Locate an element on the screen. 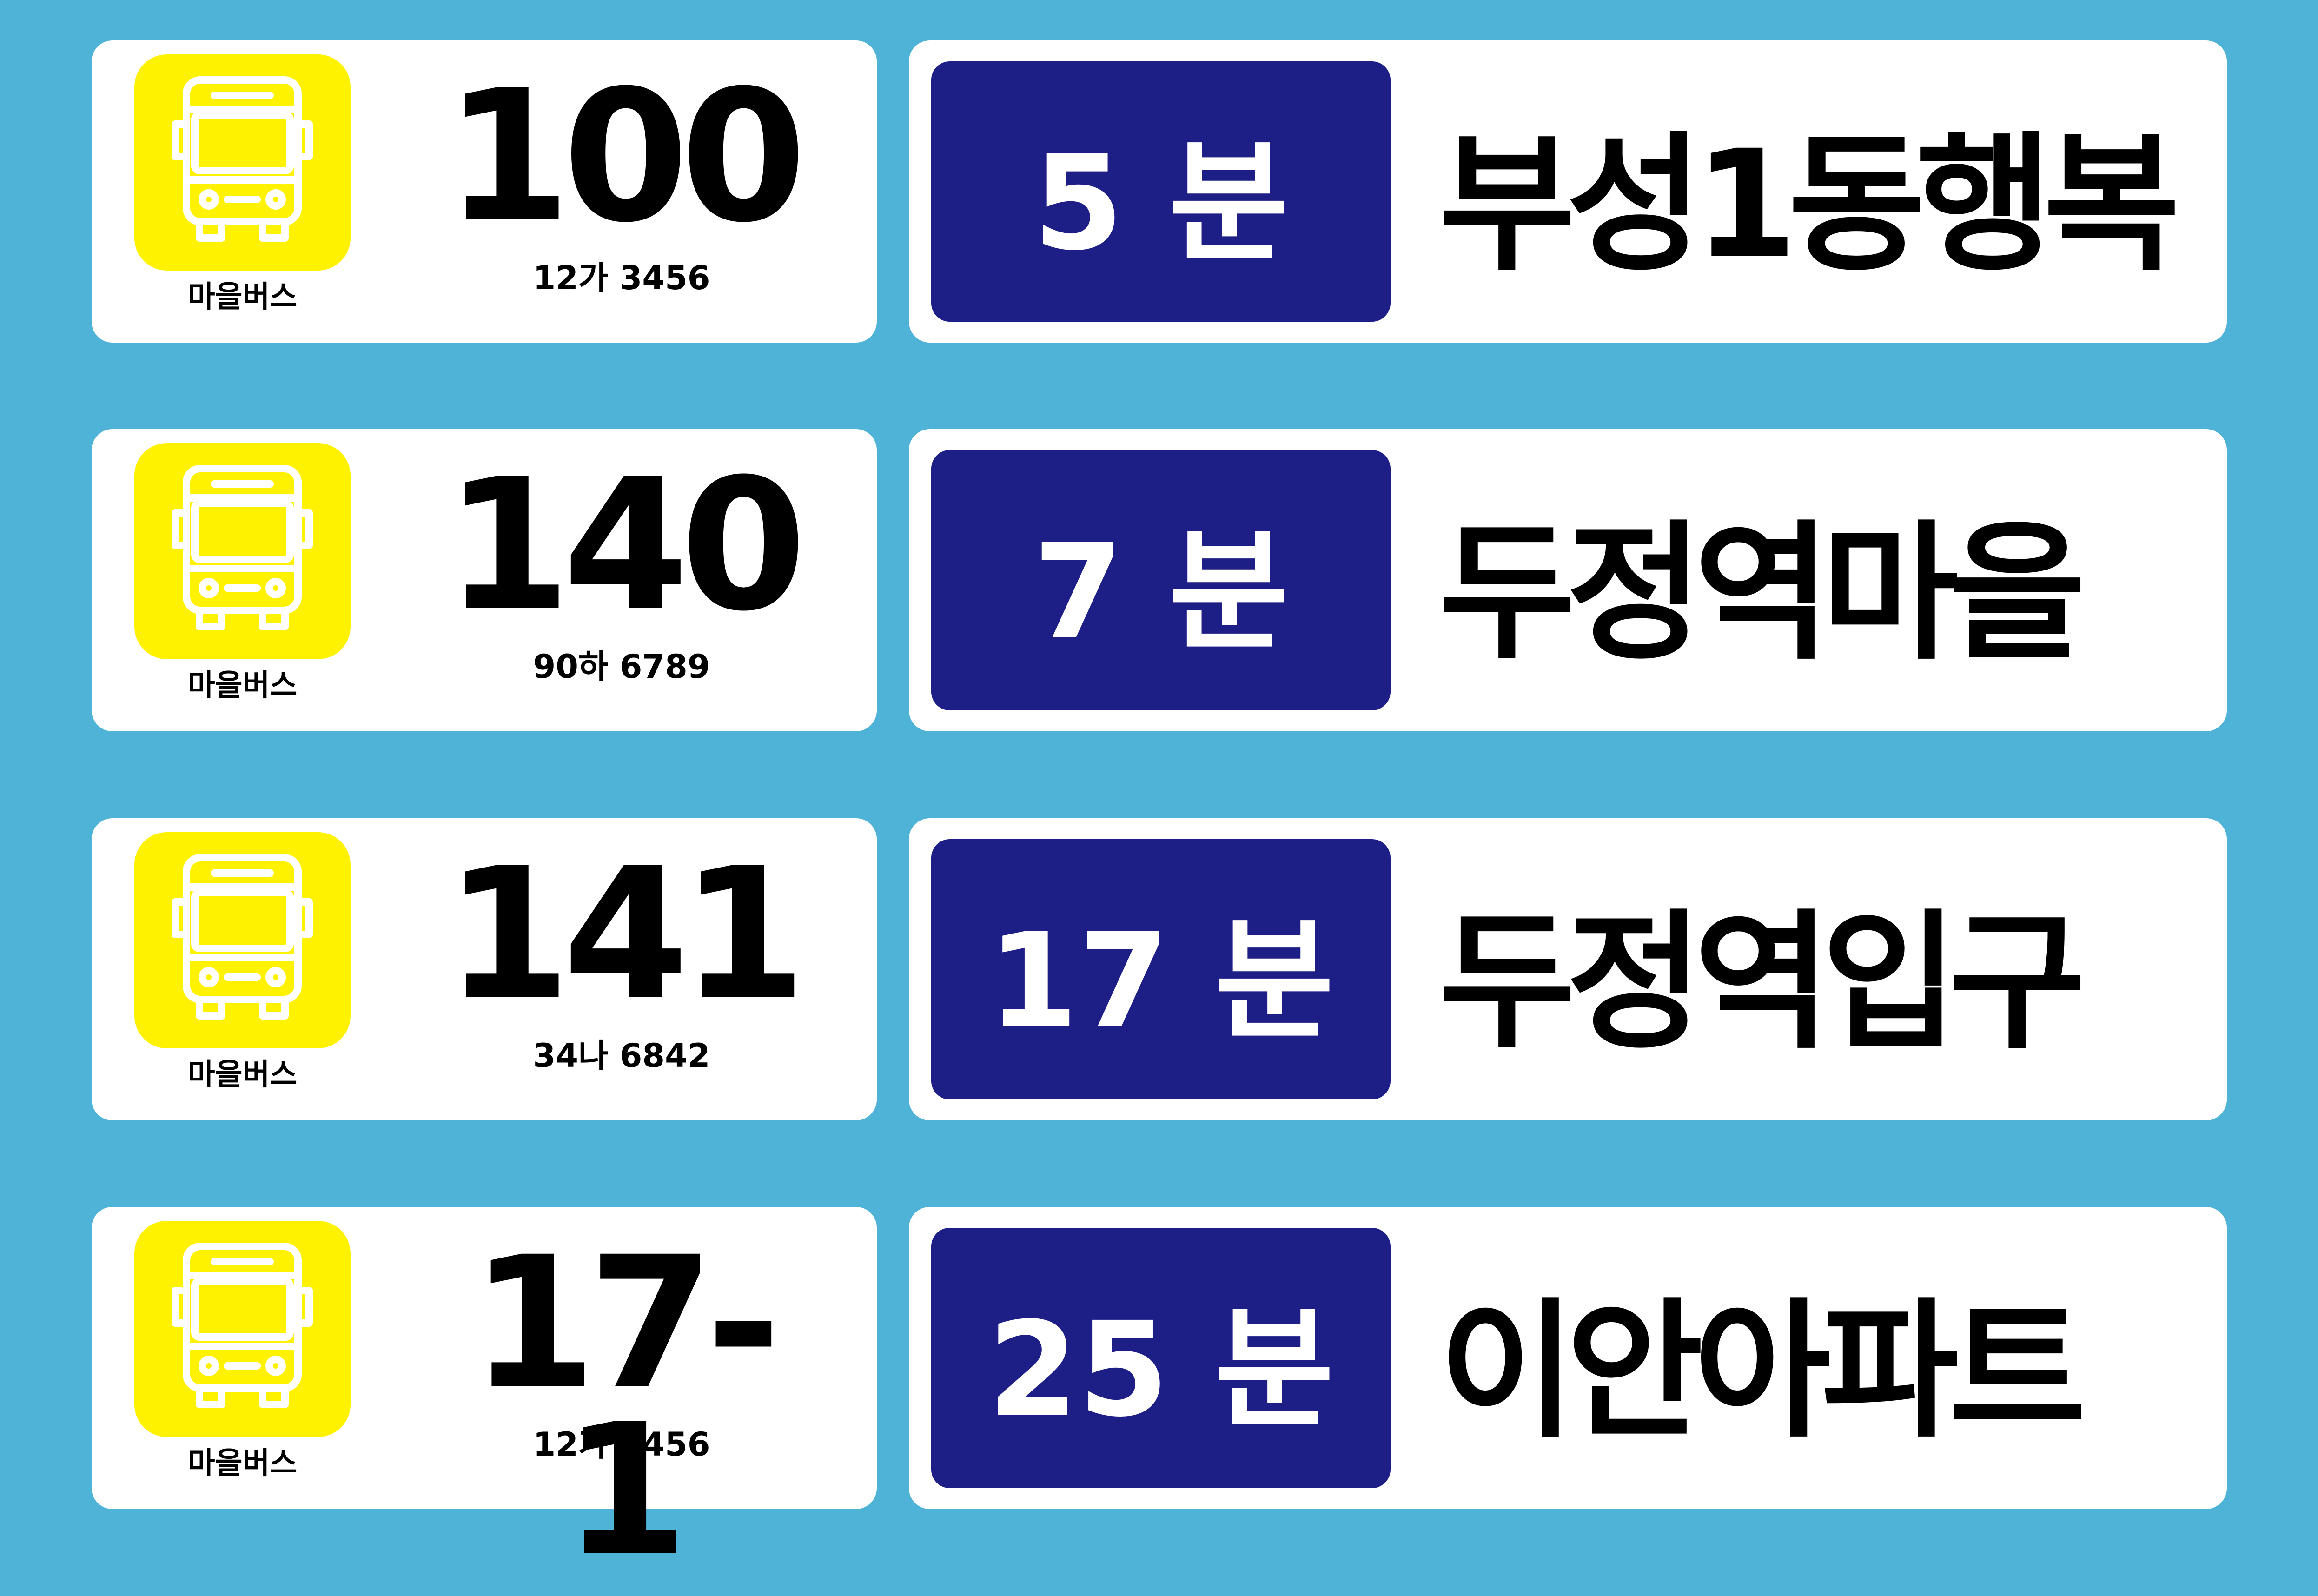 The image size is (2318, 1596). arrival-time-box: 17 분 is located at coordinates (1161, 969).